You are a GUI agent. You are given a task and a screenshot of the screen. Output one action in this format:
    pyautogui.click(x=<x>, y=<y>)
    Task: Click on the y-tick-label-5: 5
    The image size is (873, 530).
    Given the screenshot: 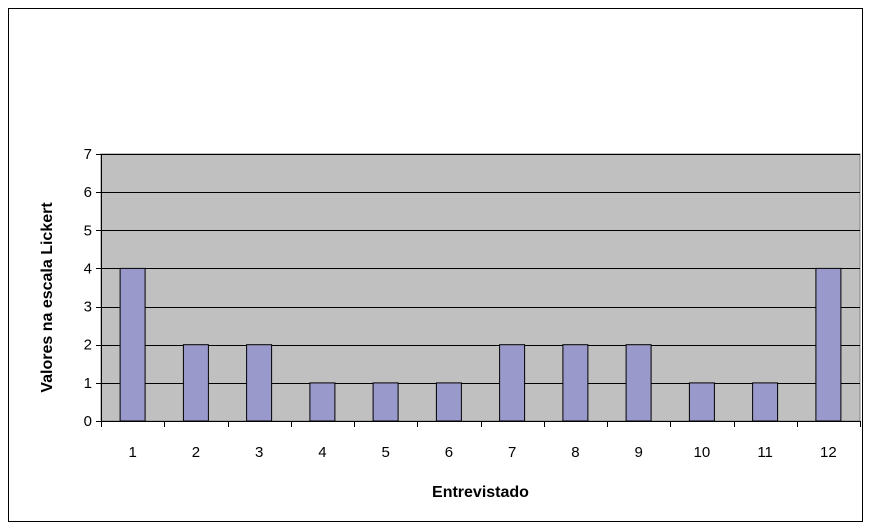 What is the action you would take?
    pyautogui.click(x=88, y=230)
    